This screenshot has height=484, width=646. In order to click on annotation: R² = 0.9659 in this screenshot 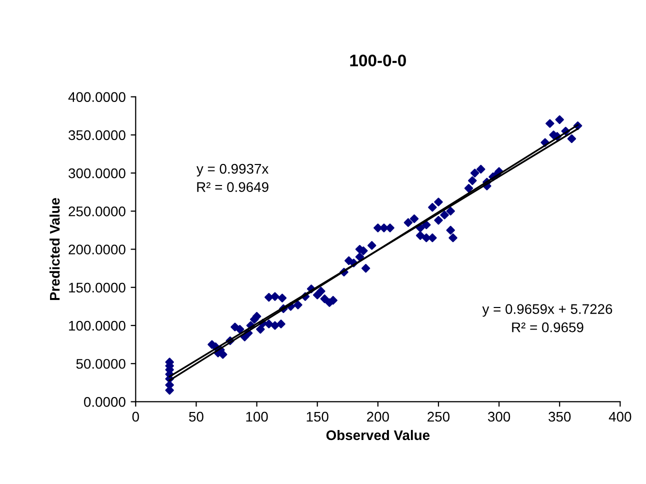, I will do `click(548, 327)`.